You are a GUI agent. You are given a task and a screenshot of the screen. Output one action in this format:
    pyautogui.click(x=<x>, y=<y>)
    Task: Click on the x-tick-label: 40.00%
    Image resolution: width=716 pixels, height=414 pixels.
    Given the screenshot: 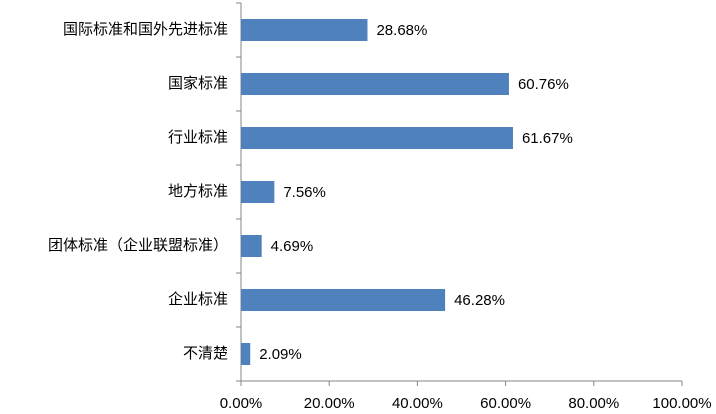 What is the action you would take?
    pyautogui.click(x=417, y=403)
    